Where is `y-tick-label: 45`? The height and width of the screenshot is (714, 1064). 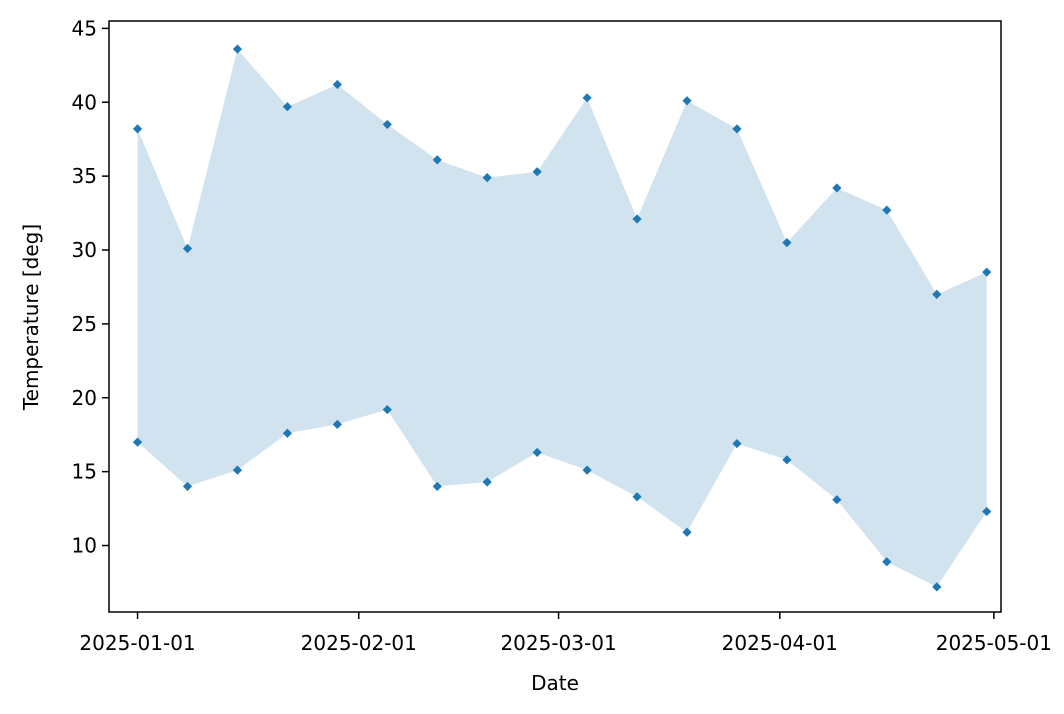
y-tick-label: 45 is located at coordinates (84, 28).